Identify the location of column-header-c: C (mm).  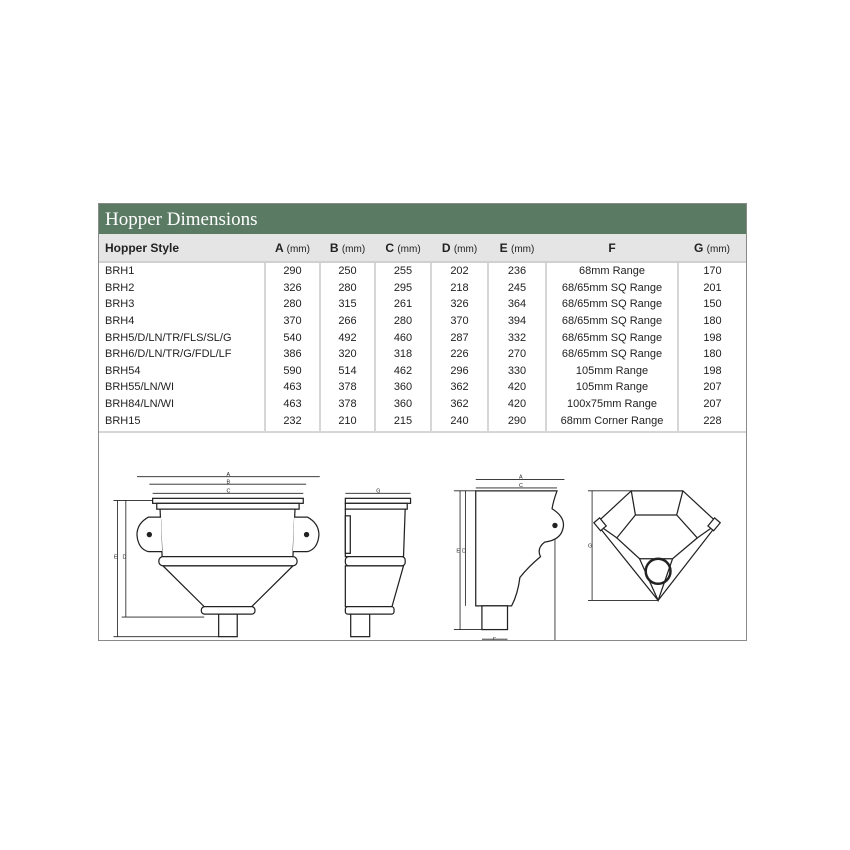
(403, 248).